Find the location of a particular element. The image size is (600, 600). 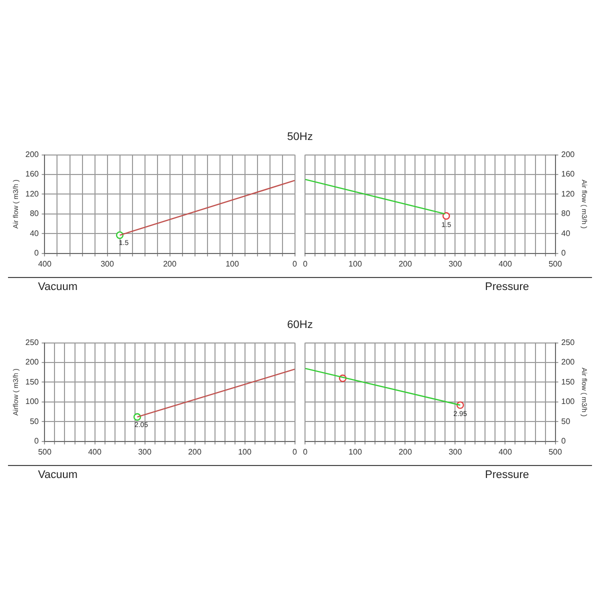

y-tick-label: 80 is located at coordinates (35, 213).